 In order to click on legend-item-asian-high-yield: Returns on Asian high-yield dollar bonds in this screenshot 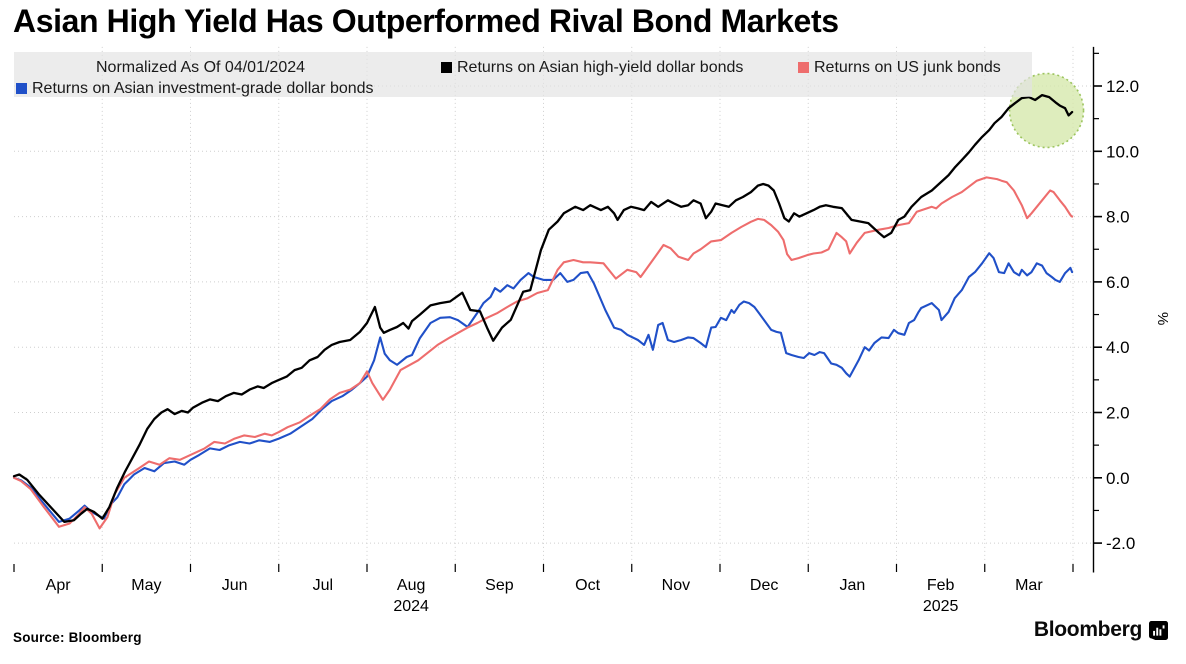, I will do `click(592, 67)`.